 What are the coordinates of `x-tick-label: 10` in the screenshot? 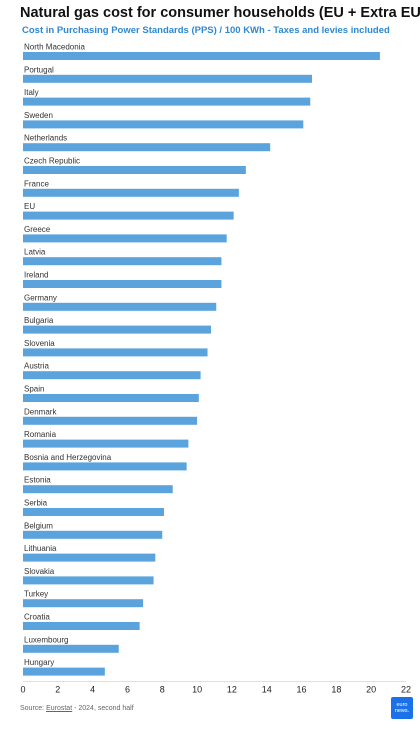 It's located at (197, 689).